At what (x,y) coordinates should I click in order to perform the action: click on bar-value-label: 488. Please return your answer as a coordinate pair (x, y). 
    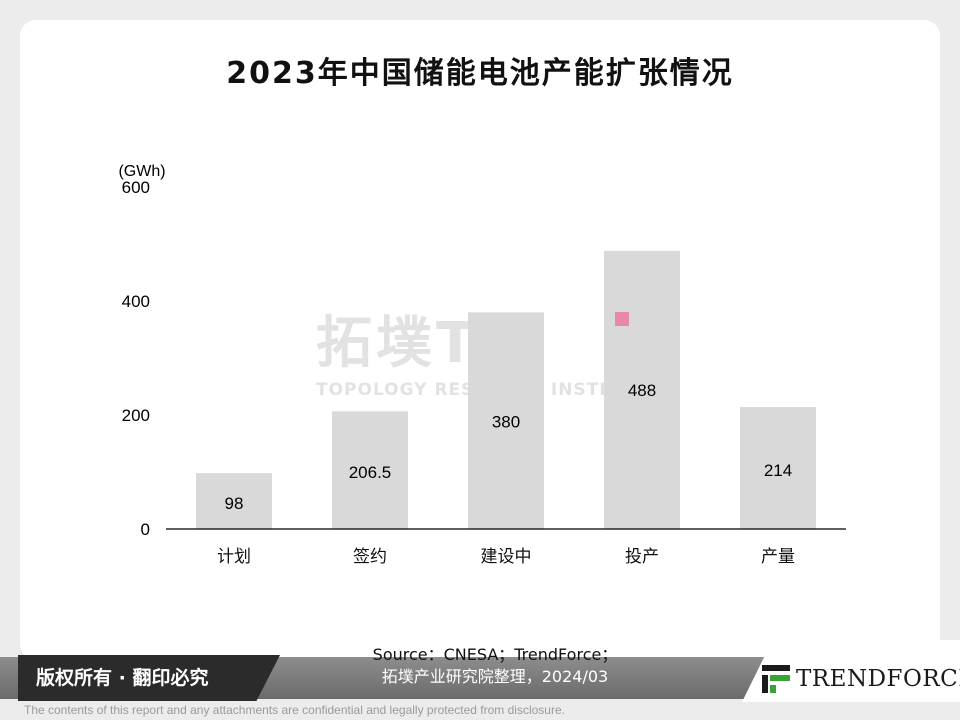
    Looking at the image, I should click on (642, 390).